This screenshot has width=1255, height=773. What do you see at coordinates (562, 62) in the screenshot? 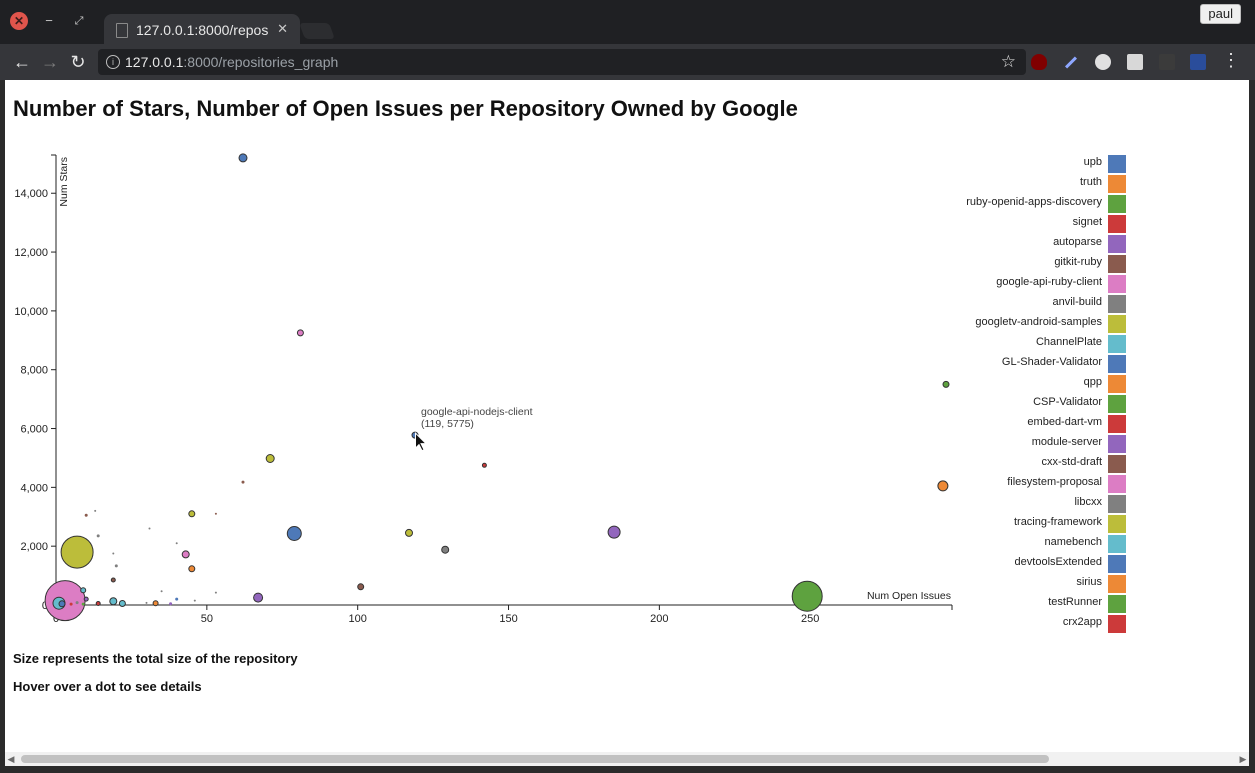
I see `address-bar: i 127.0.0.1:8000/repositories_graph ☆` at bounding box center [562, 62].